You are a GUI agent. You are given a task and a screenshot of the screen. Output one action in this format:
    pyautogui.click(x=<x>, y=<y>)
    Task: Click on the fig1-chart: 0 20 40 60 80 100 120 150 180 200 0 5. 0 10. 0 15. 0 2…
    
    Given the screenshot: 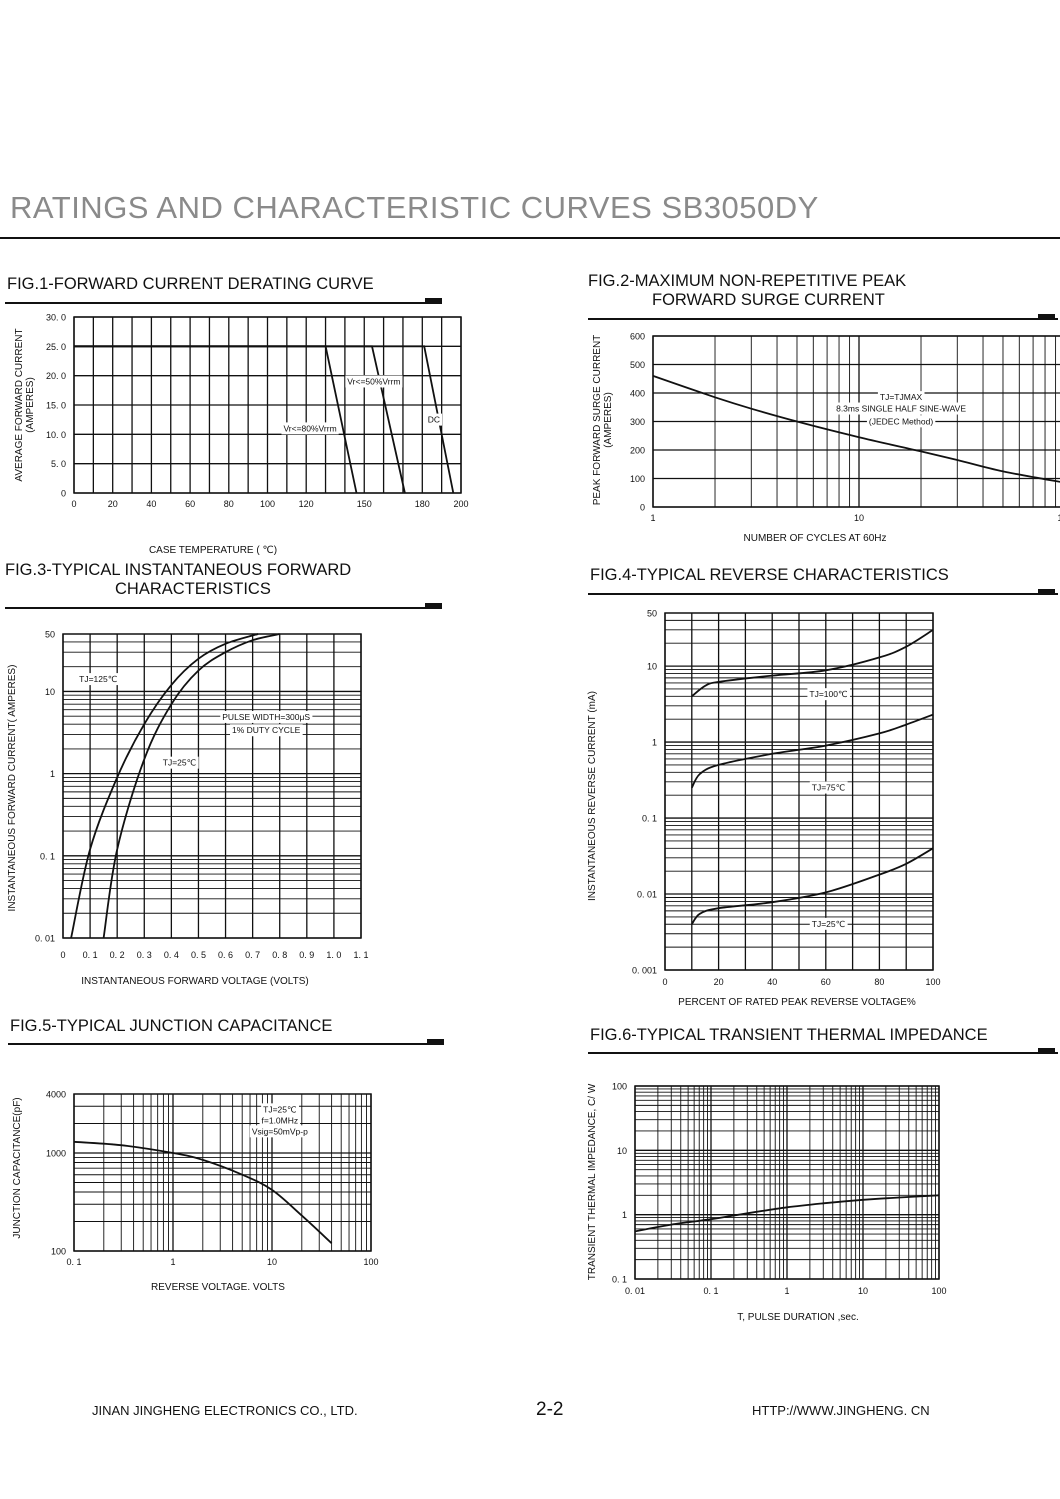 What is the action you would take?
    pyautogui.click(x=241, y=435)
    